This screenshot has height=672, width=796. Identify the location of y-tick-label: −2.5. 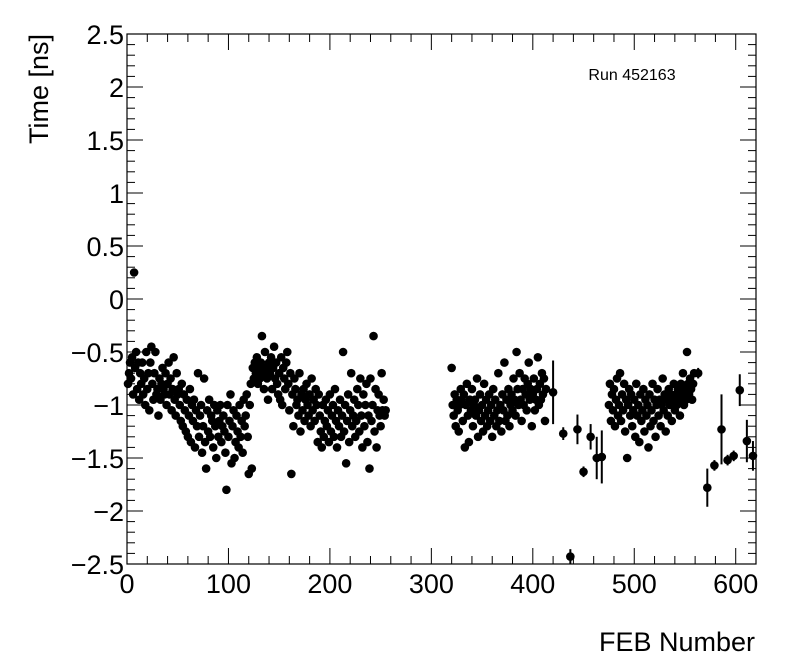
(97, 565).